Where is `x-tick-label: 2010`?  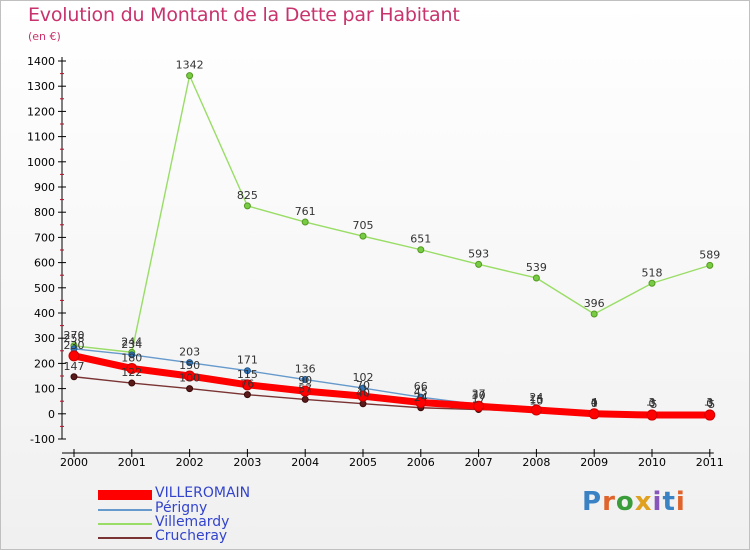
x-tick-label: 2010 is located at coordinates (652, 462).